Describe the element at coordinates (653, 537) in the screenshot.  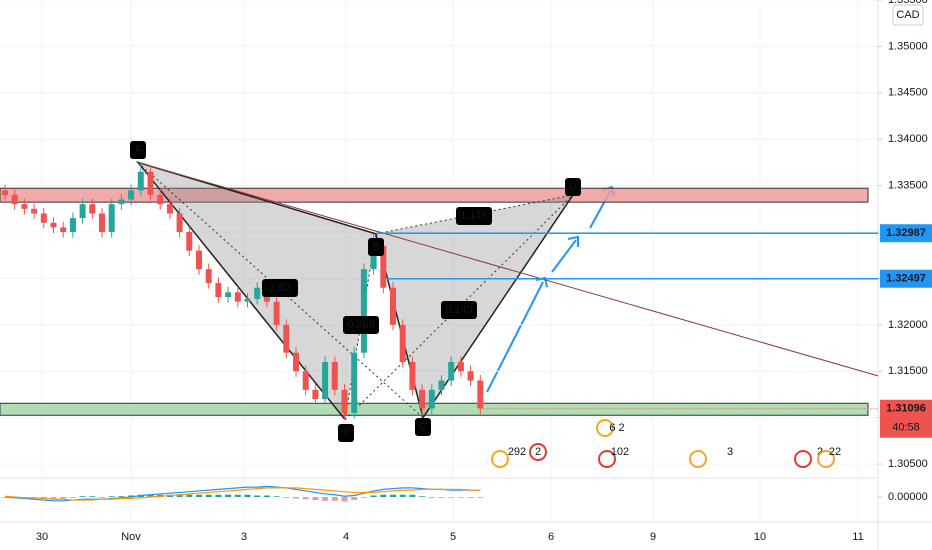
I see `x-tick-label: 9` at that location.